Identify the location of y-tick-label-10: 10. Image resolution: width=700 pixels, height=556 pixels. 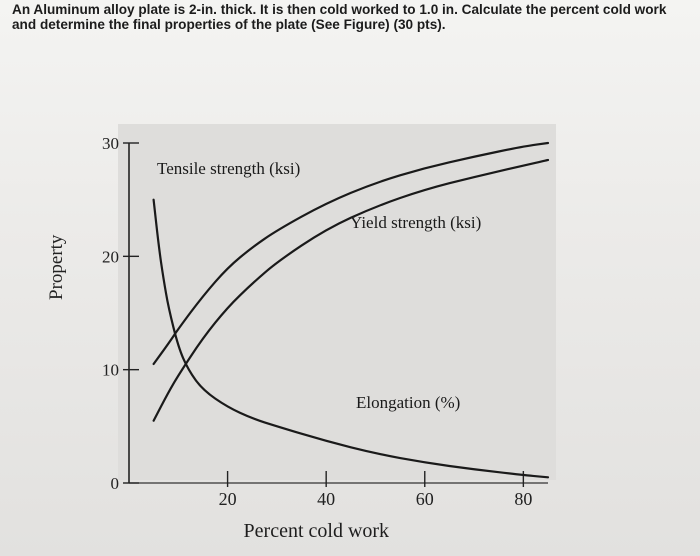
(110, 370).